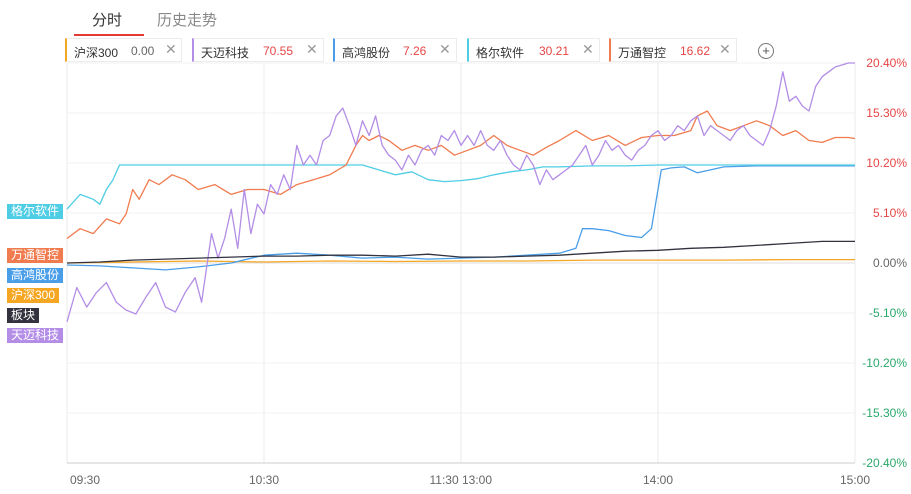  Describe the element at coordinates (884, 363) in the screenshot. I see `y-tick-label: -10.20%` at that location.